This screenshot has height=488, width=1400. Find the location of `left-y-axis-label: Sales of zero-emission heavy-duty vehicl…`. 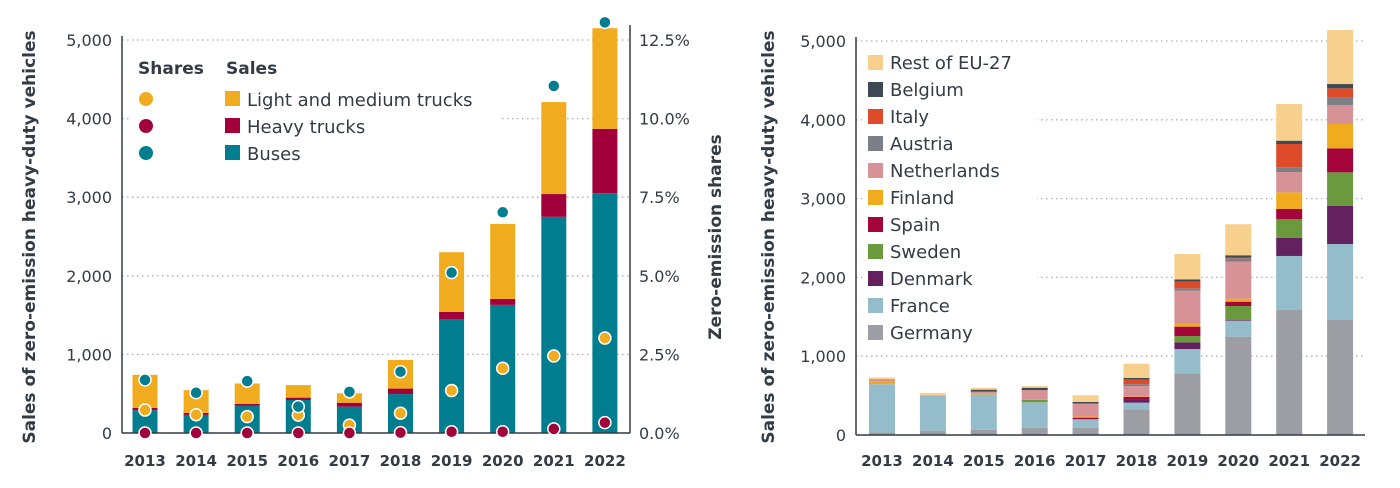

left-y-axis-label: Sales of zero-emission heavy-duty vehicl… is located at coordinates (30, 236).